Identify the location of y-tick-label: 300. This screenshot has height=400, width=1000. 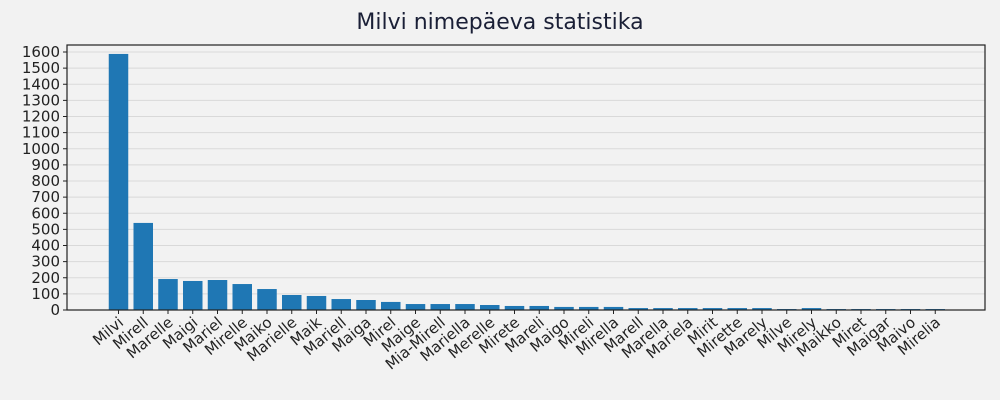
(45, 262).